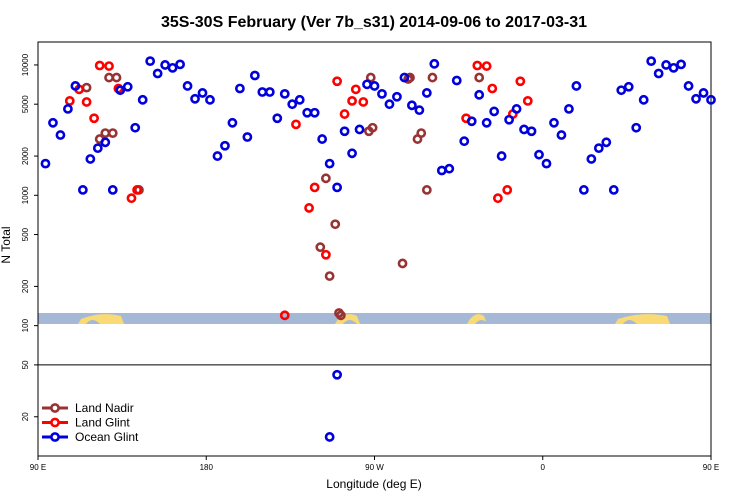 The width and height of the screenshot is (750, 500). What do you see at coordinates (333, 405) in the screenshot?
I see `series-ocean-glint-low-counts-` at bounding box center [333, 405].